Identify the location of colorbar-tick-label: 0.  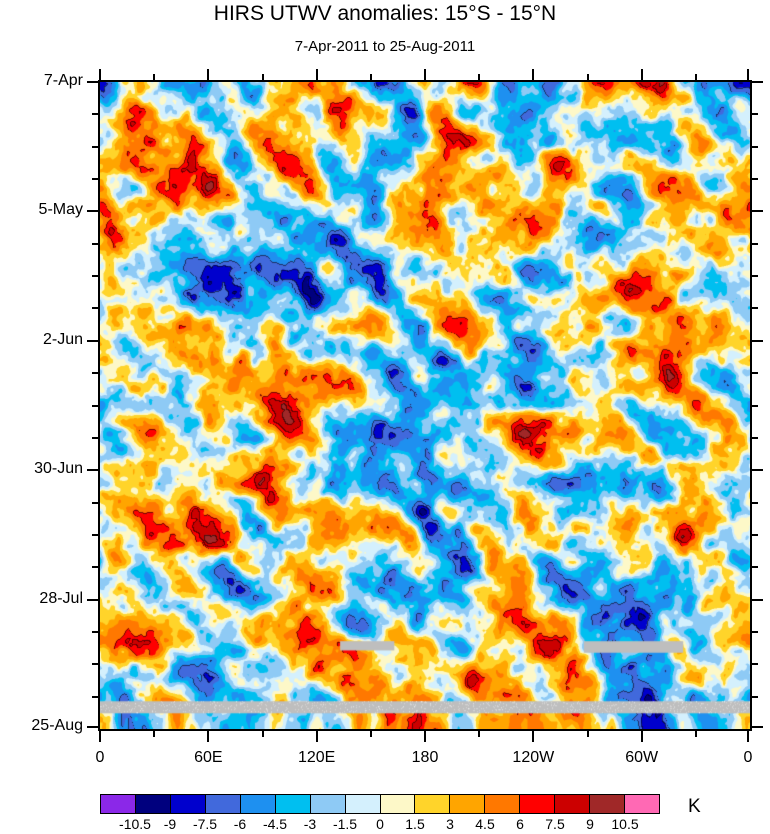
(380, 824).